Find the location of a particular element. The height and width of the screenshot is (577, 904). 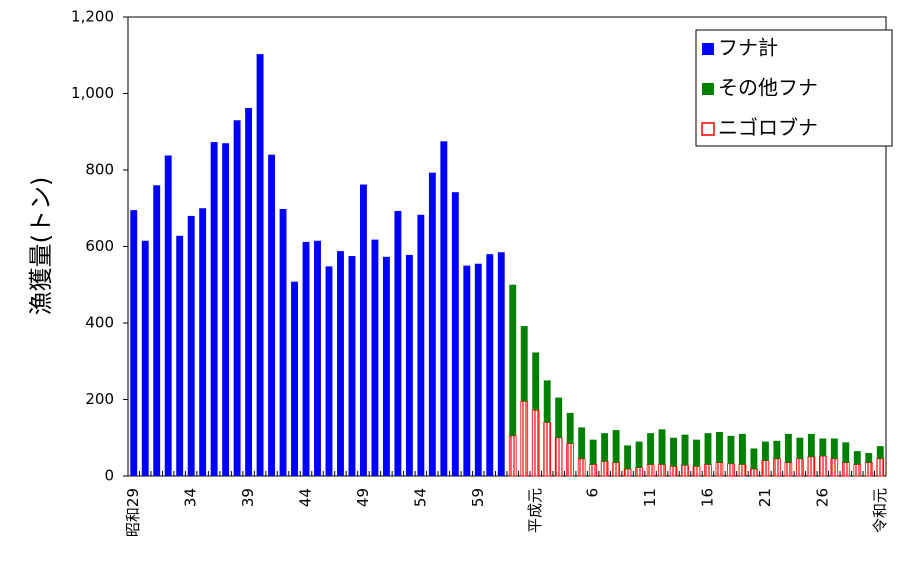

y-tick-label: 400 is located at coordinates (99, 323).